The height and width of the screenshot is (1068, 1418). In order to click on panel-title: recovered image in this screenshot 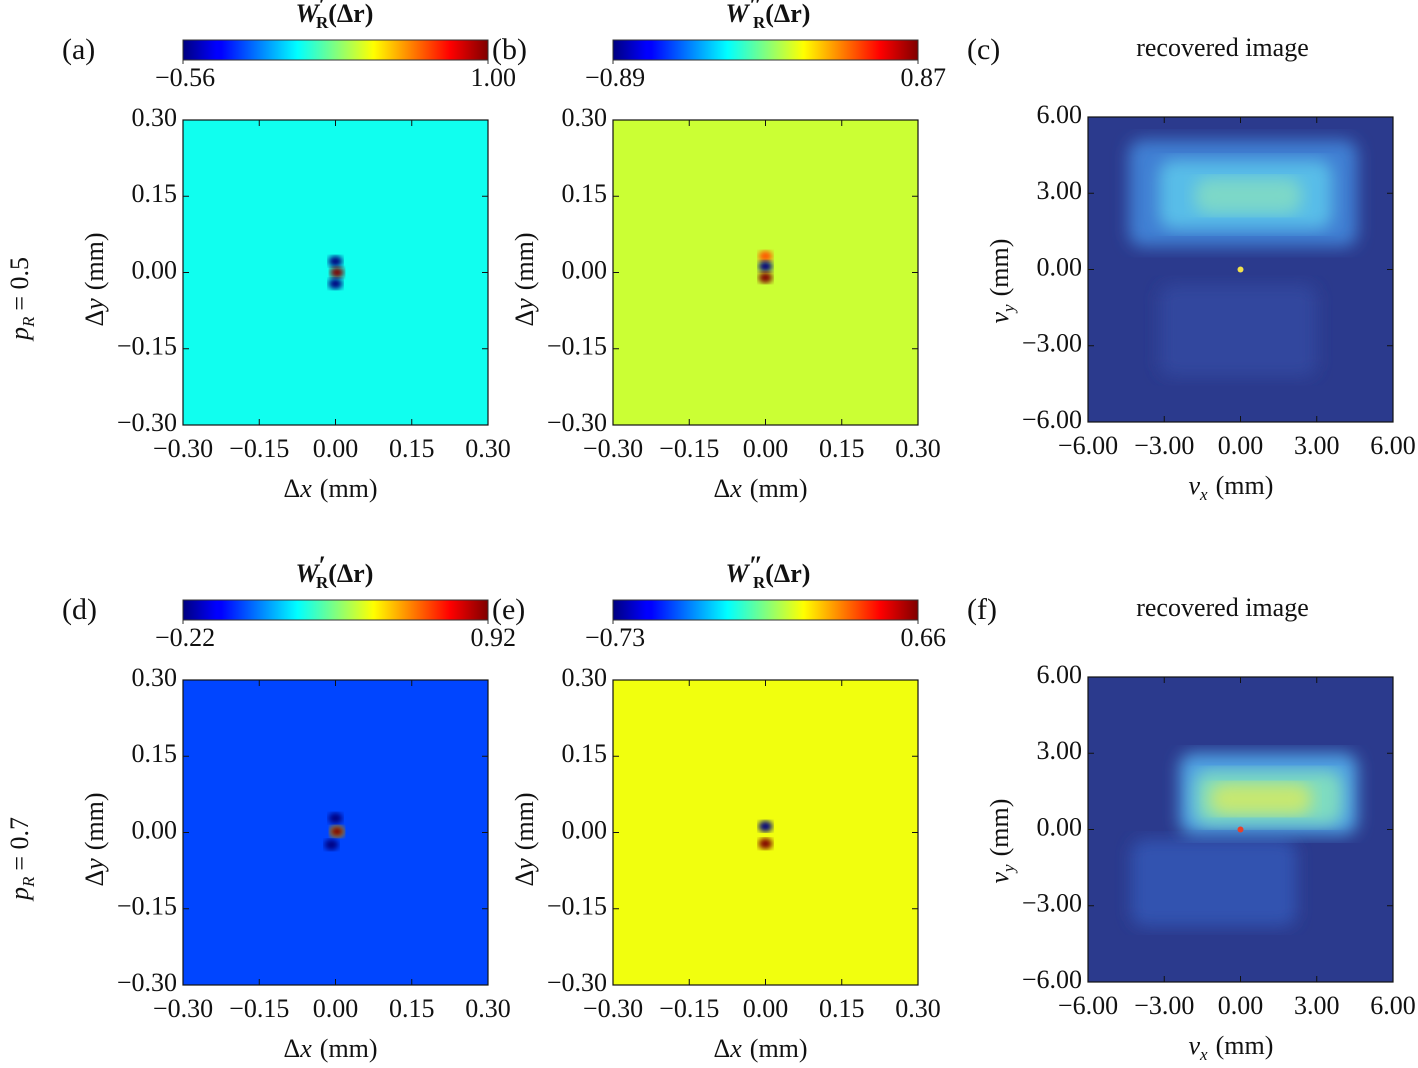, I will do `click(1222, 607)`.